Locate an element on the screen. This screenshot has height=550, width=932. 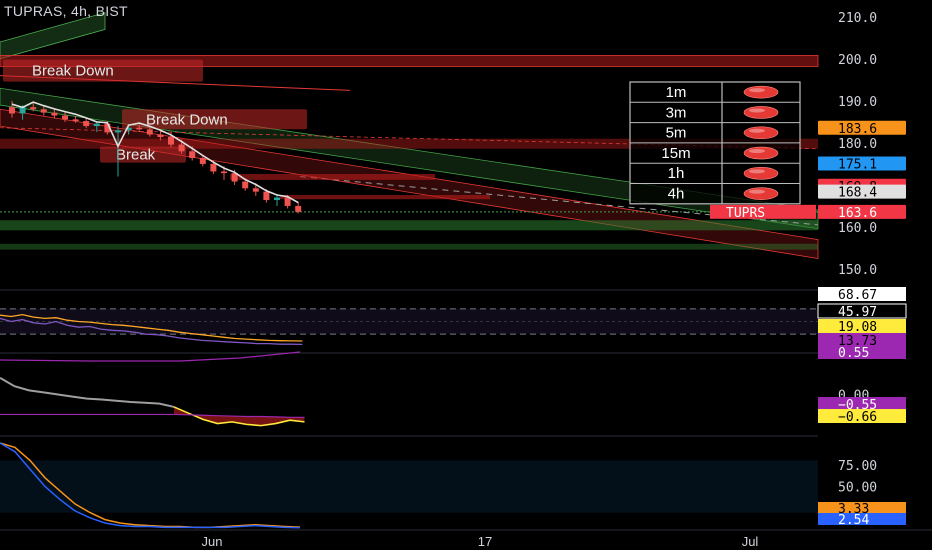
green-channel-top is located at coordinates (53, 36).